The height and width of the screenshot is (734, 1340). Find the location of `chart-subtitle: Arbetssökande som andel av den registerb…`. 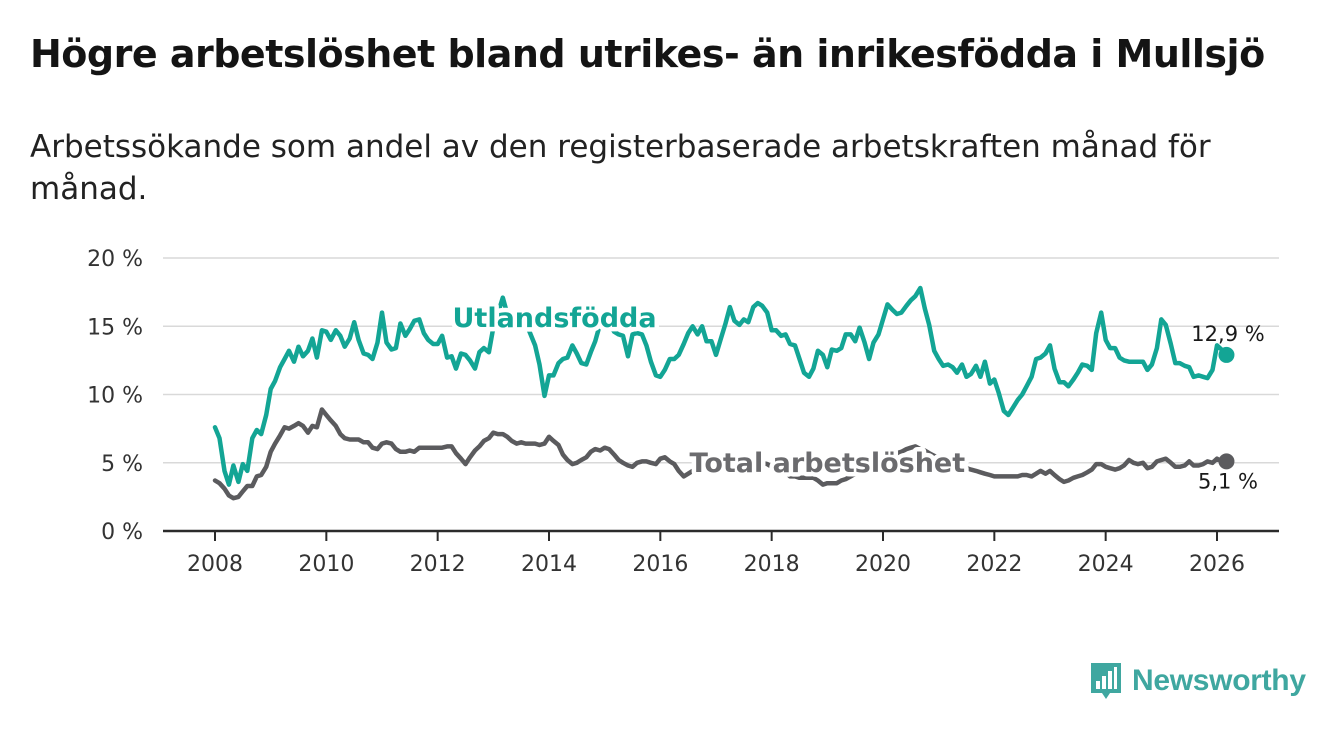

chart-subtitle: Arbetssökande som andel av den registerb… is located at coordinates (620, 168).